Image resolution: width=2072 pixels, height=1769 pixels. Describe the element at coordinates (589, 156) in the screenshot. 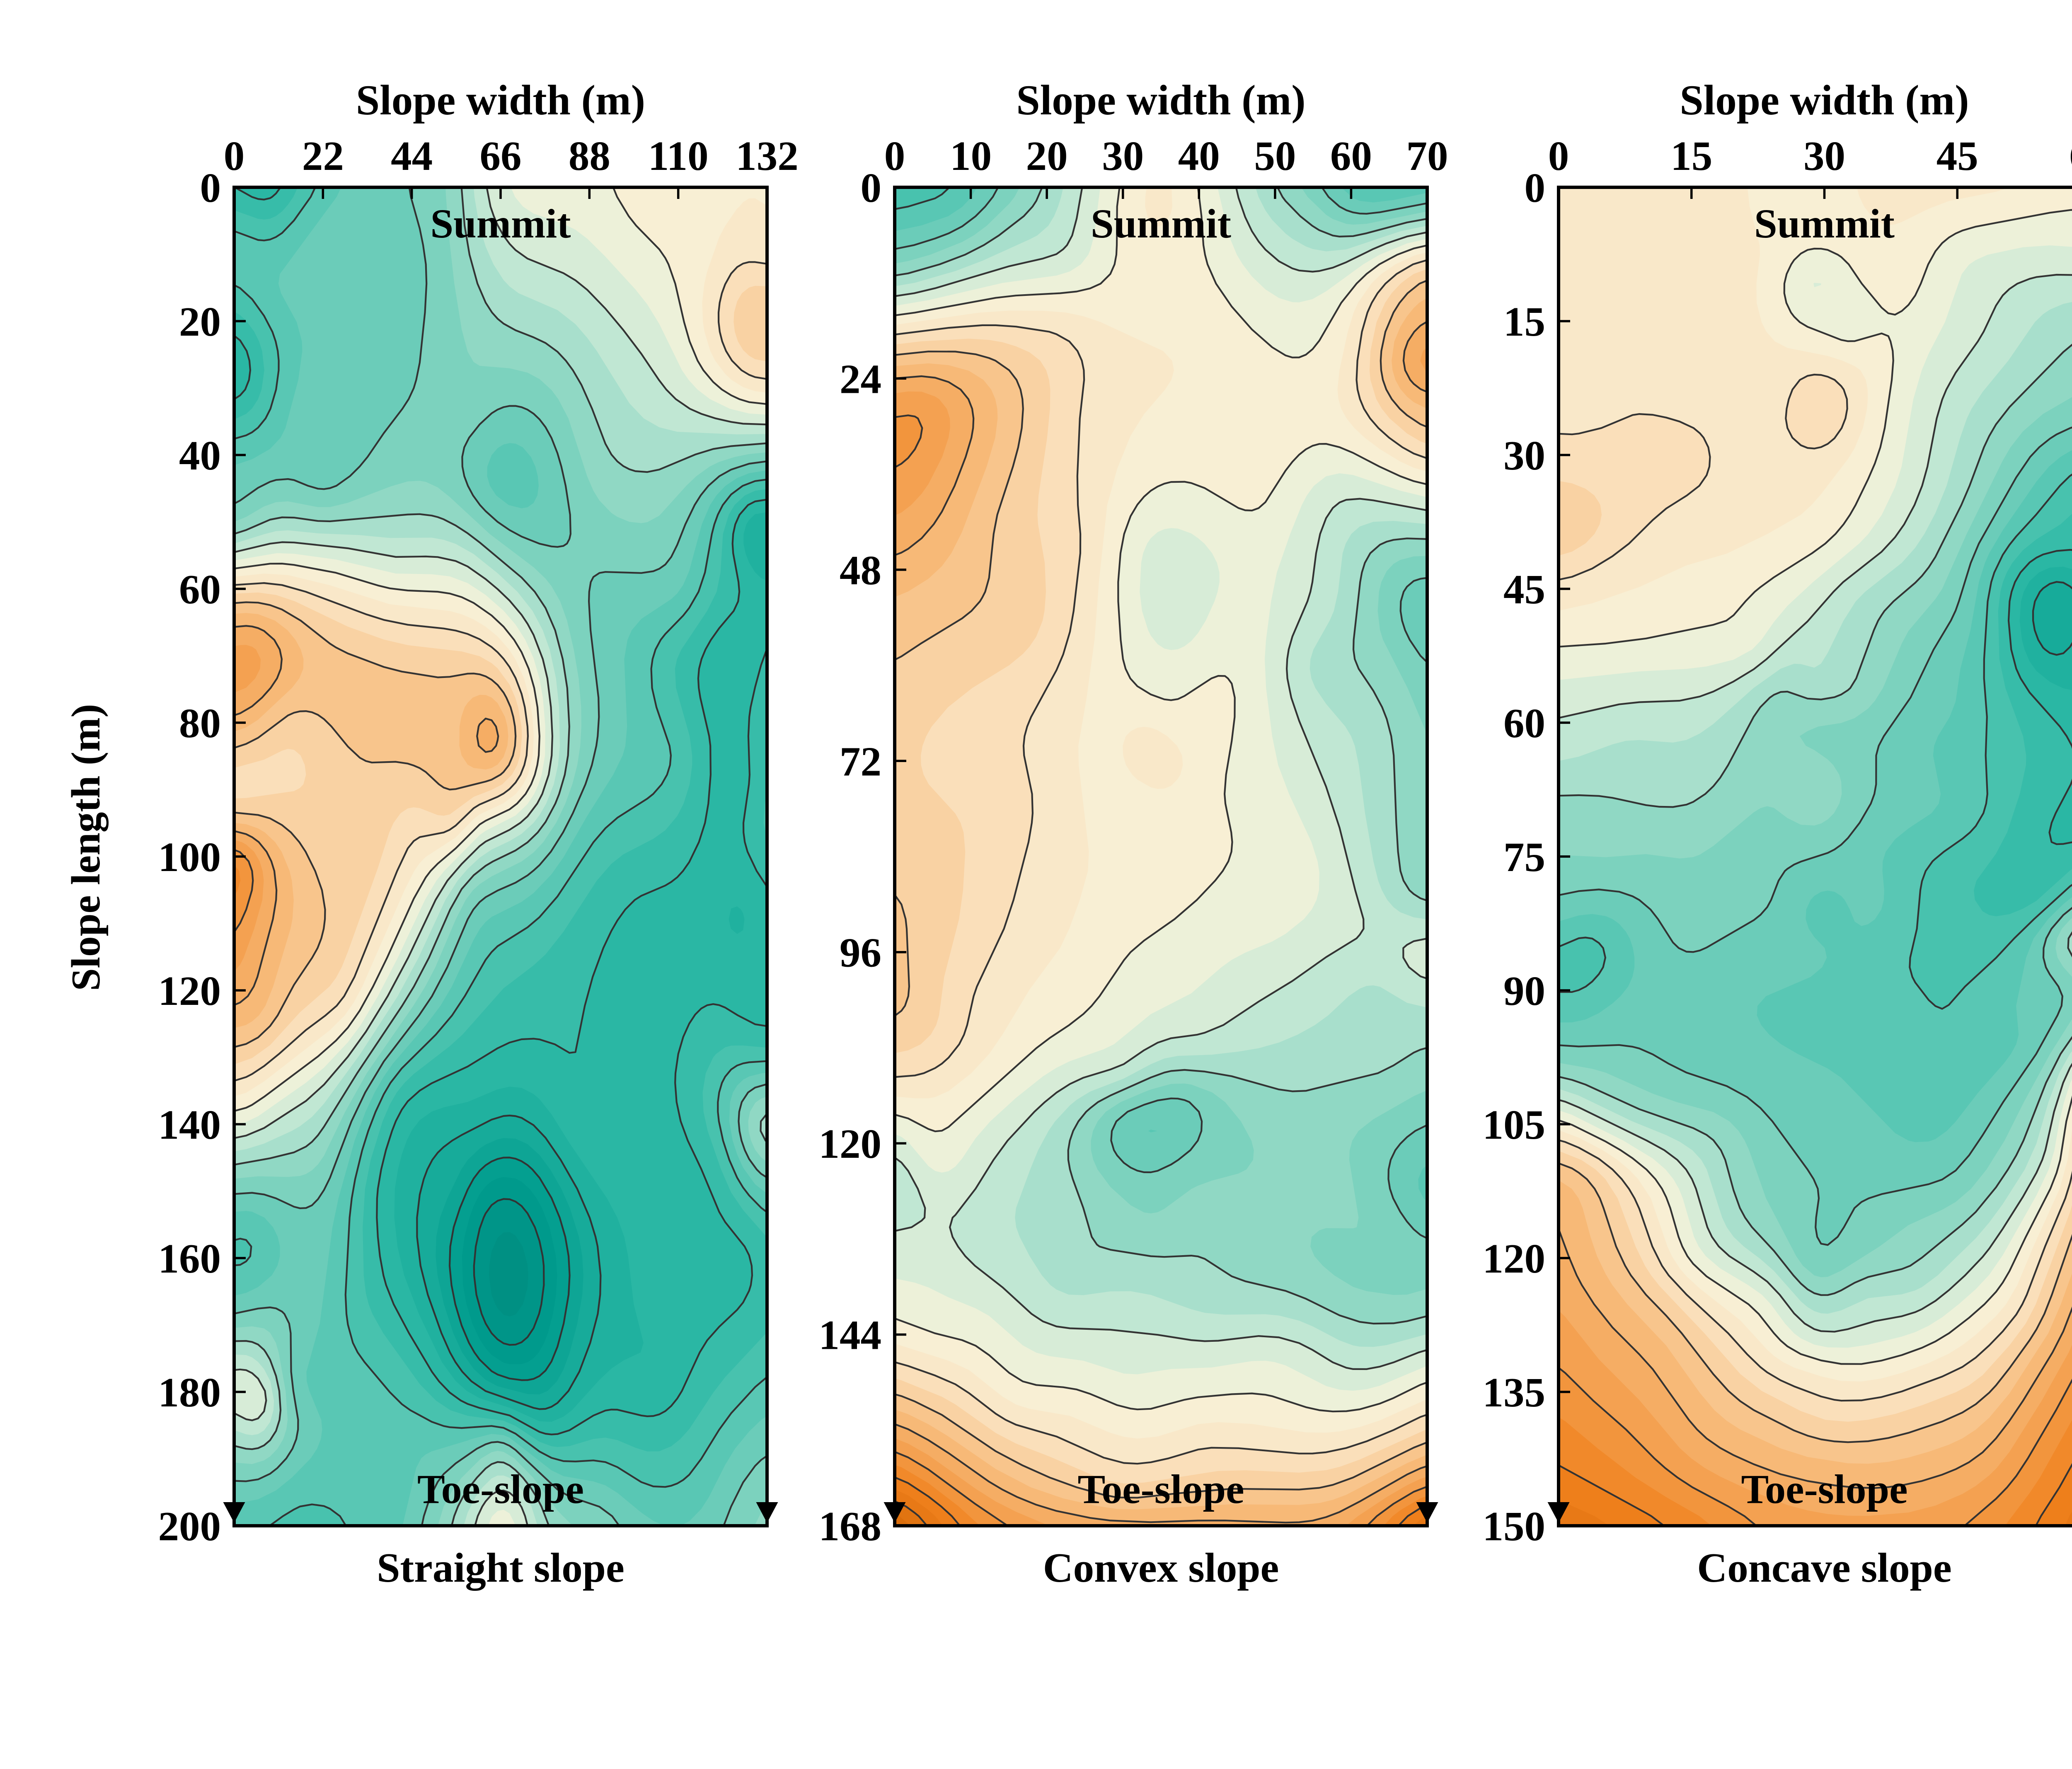

I see `svg-text: 88` at that location.